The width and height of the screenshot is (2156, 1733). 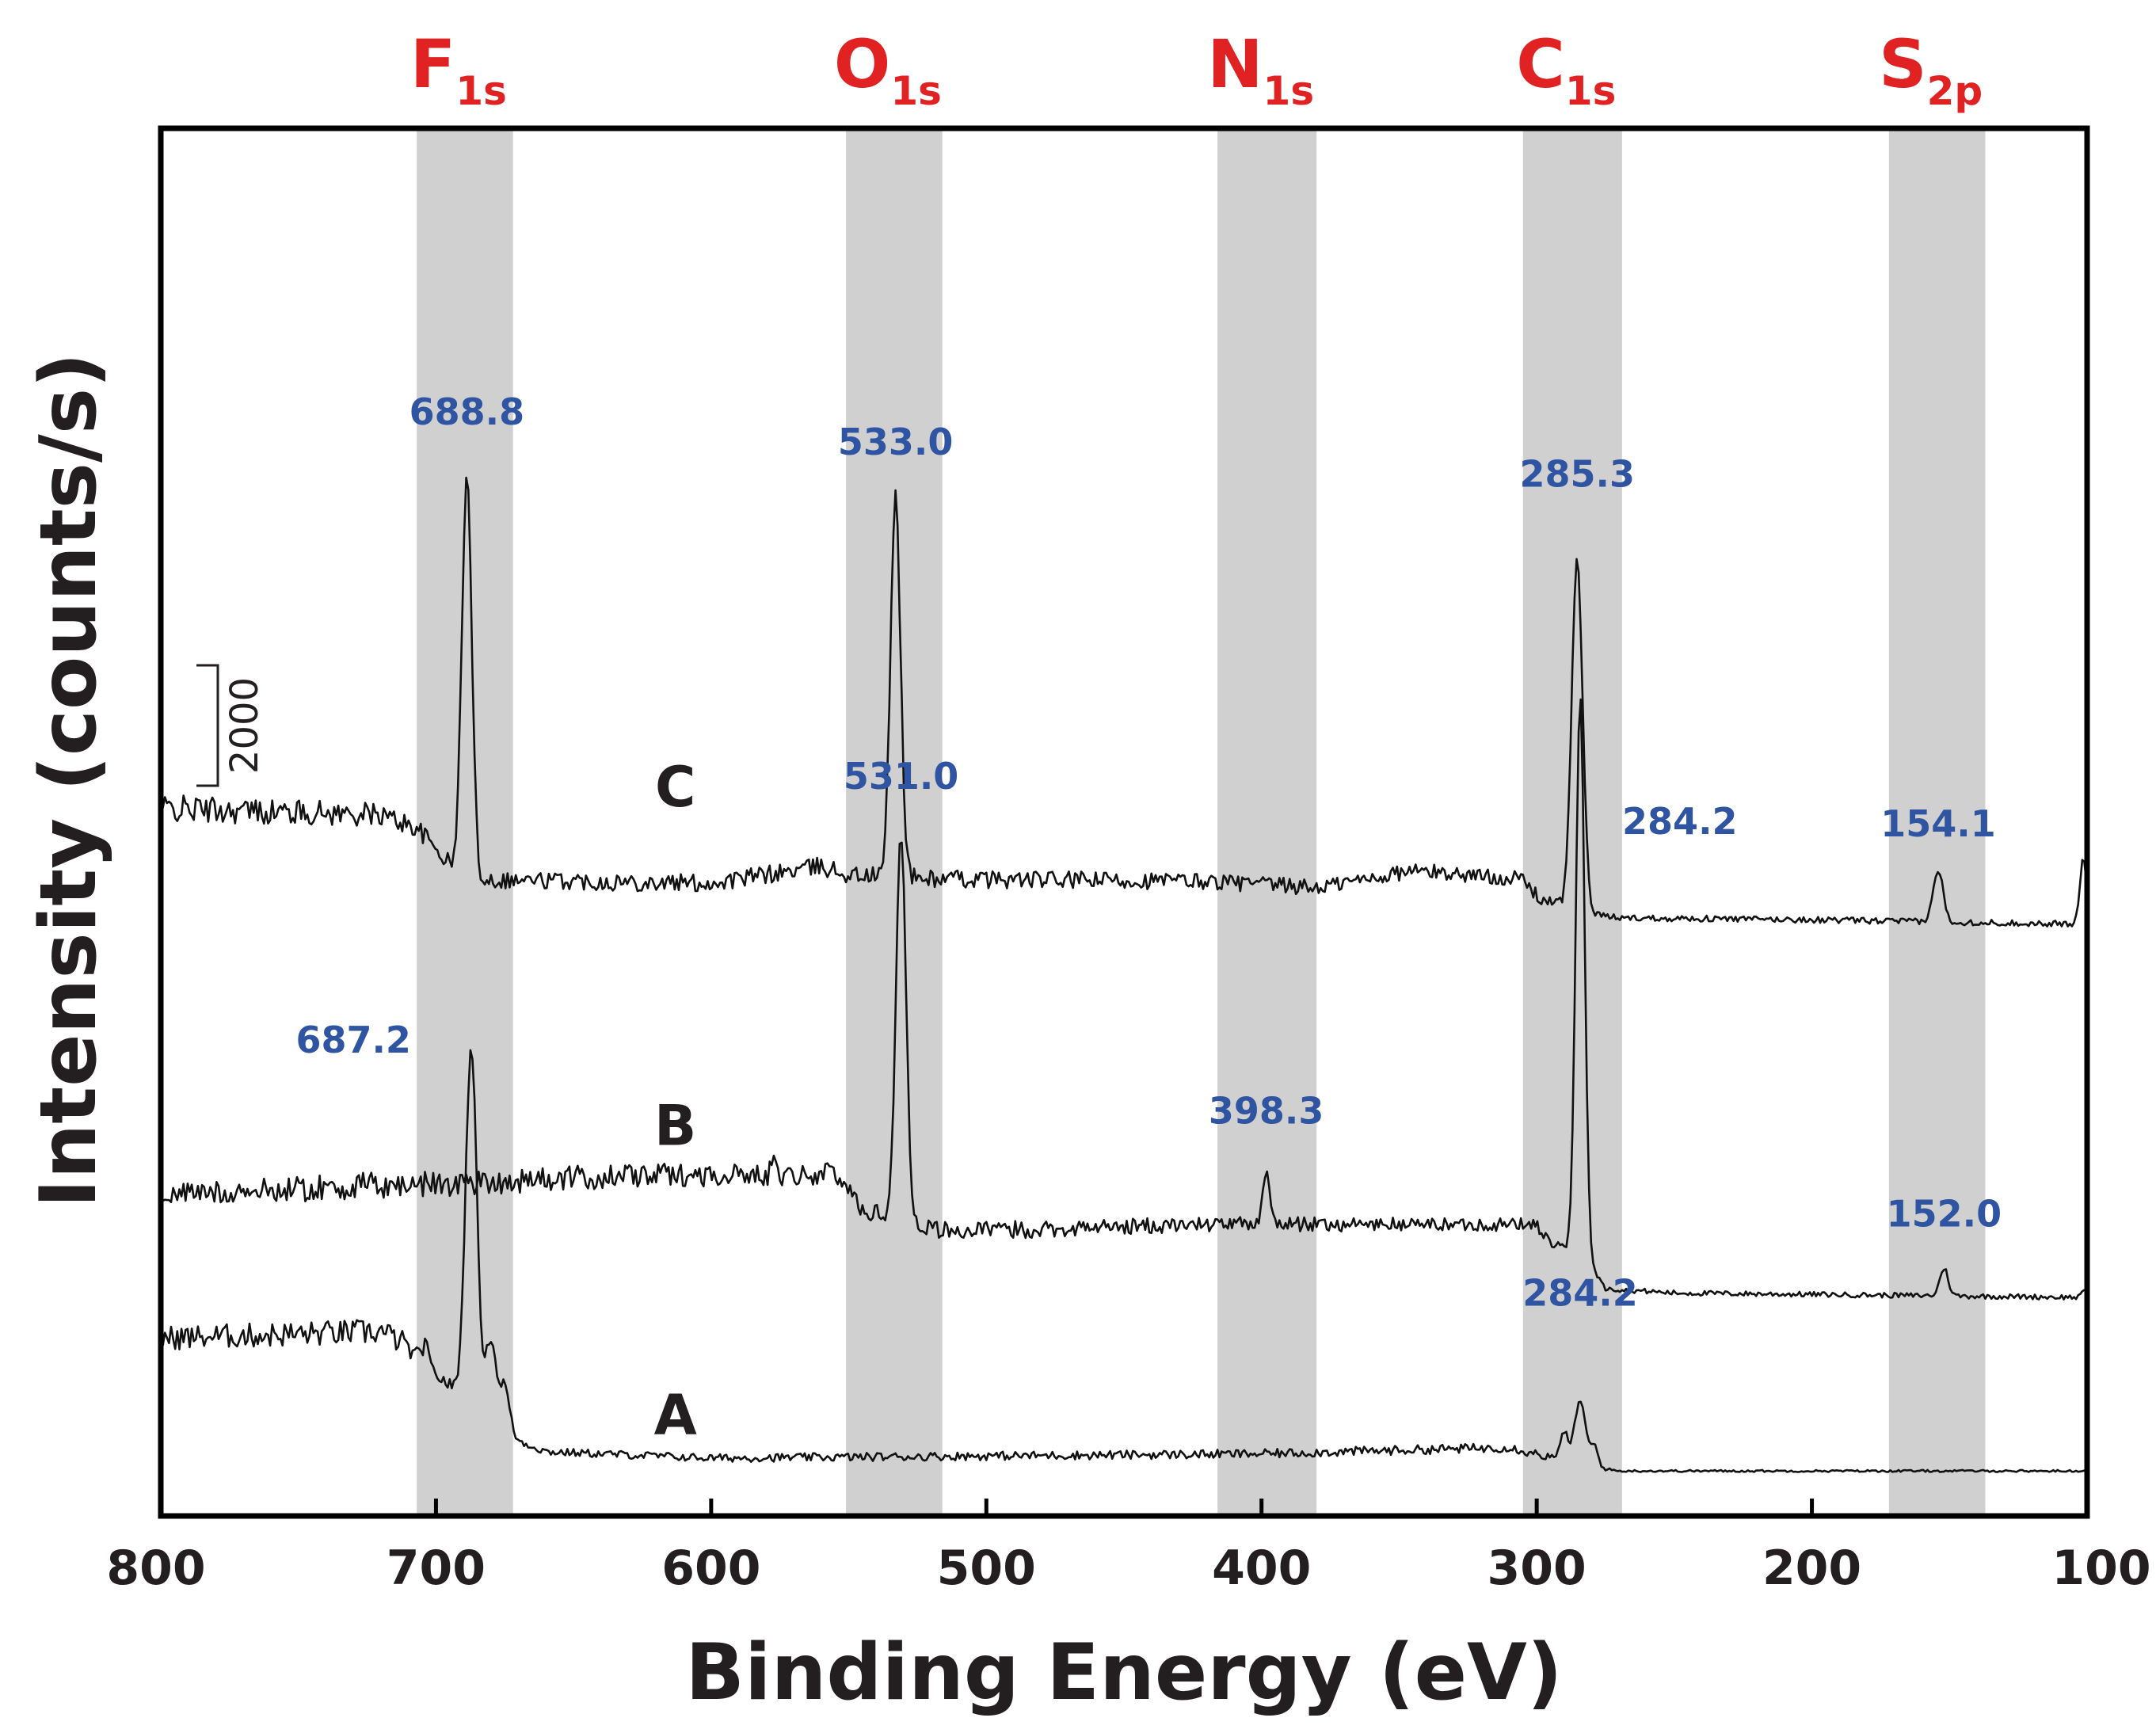 What do you see at coordinates (896, 442) in the screenshot?
I see `peak-label: 533.0` at bounding box center [896, 442].